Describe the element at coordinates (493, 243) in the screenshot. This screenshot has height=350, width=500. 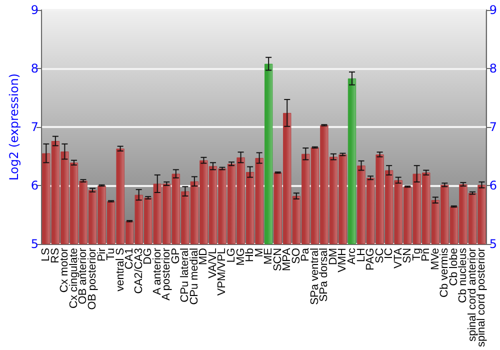
I see `y2-tick-label: 5` at that location.